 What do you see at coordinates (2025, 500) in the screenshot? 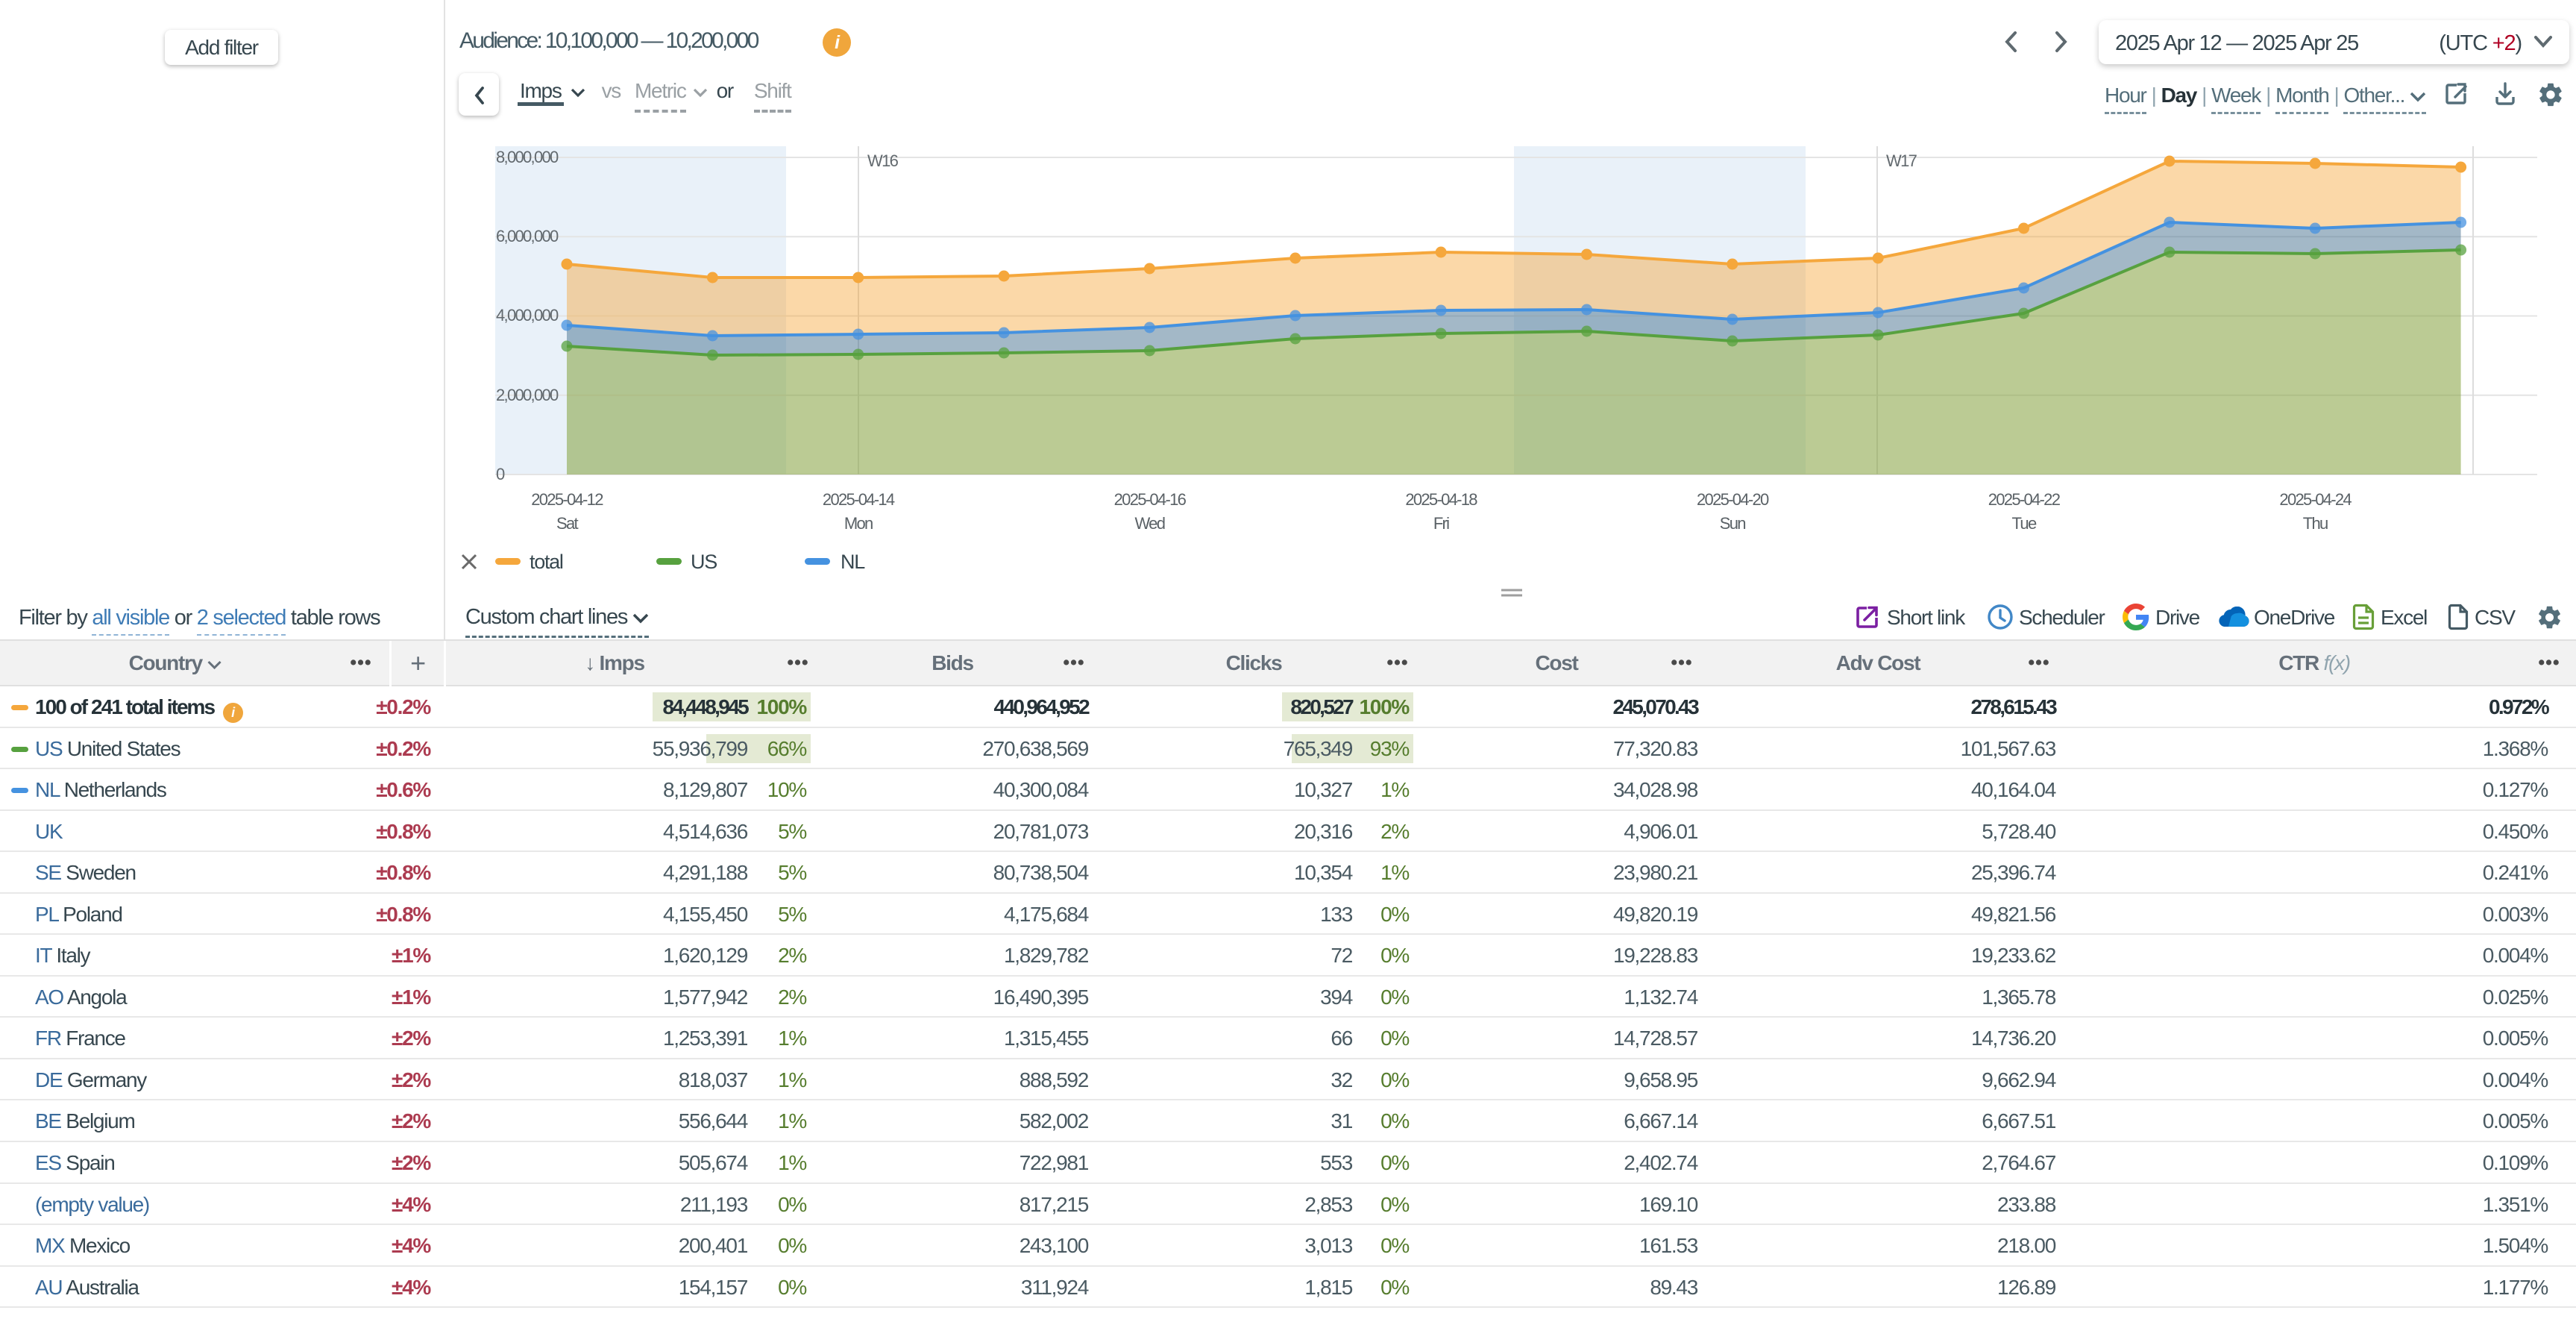
I see `svg-text: 2025-04-22` at bounding box center [2025, 500].